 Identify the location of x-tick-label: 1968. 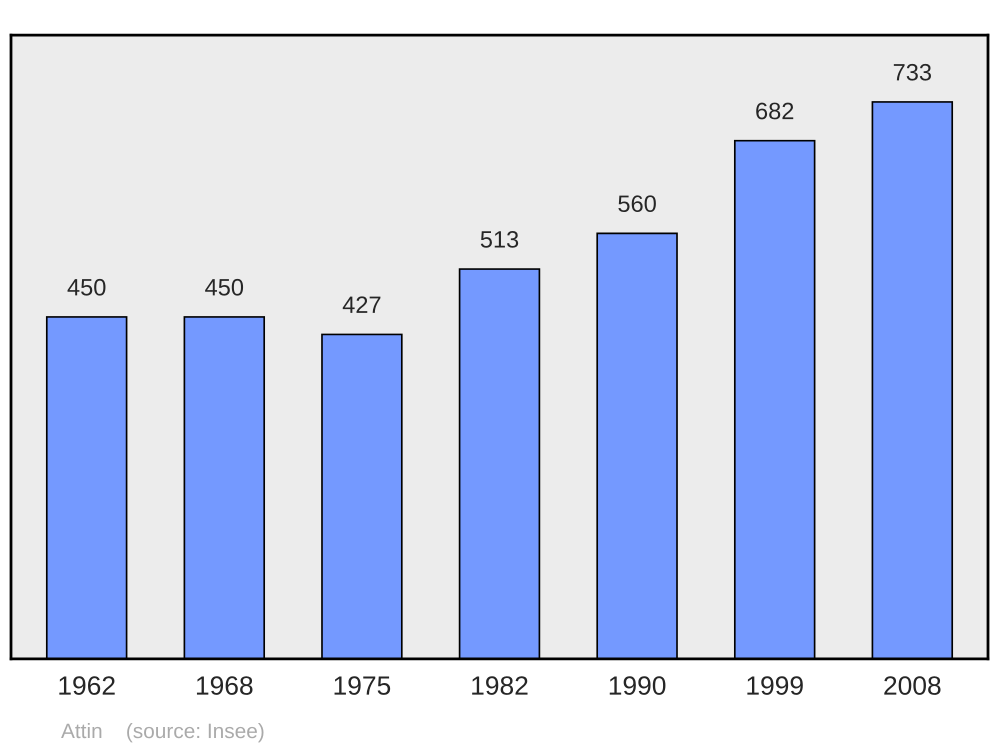
(224, 685).